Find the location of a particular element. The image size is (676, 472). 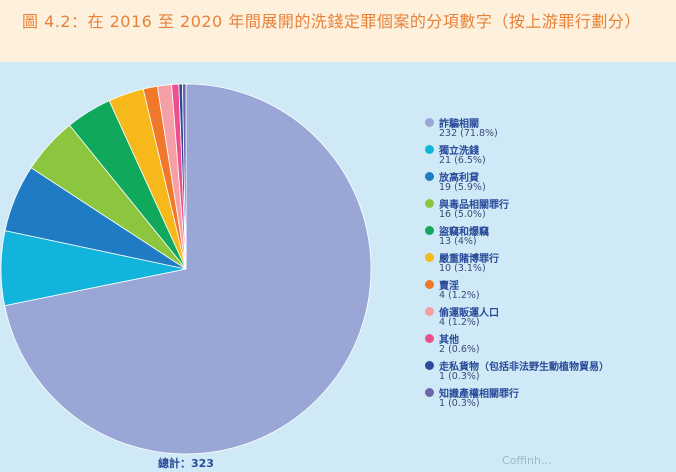

legend-item-1: 獨立洗錢 21 (6.5%) is located at coordinates (550, 155).